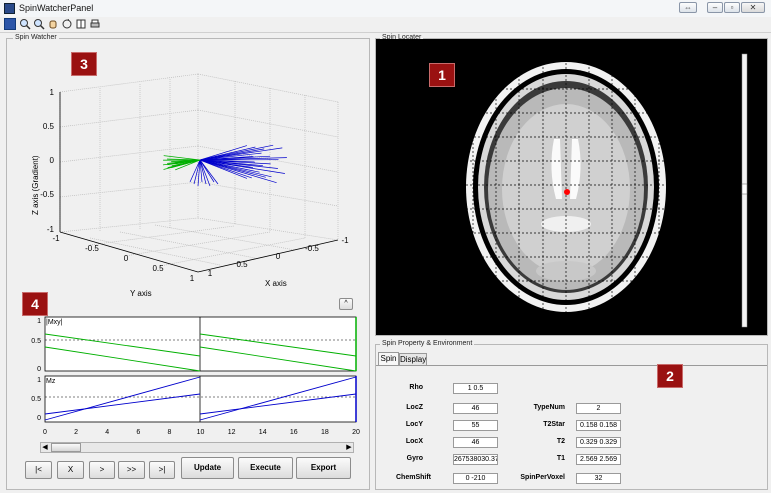 Image resolution: width=771 pixels, height=493 pixels. I want to click on prop-label-gyro: Gyro, so click(414, 458).